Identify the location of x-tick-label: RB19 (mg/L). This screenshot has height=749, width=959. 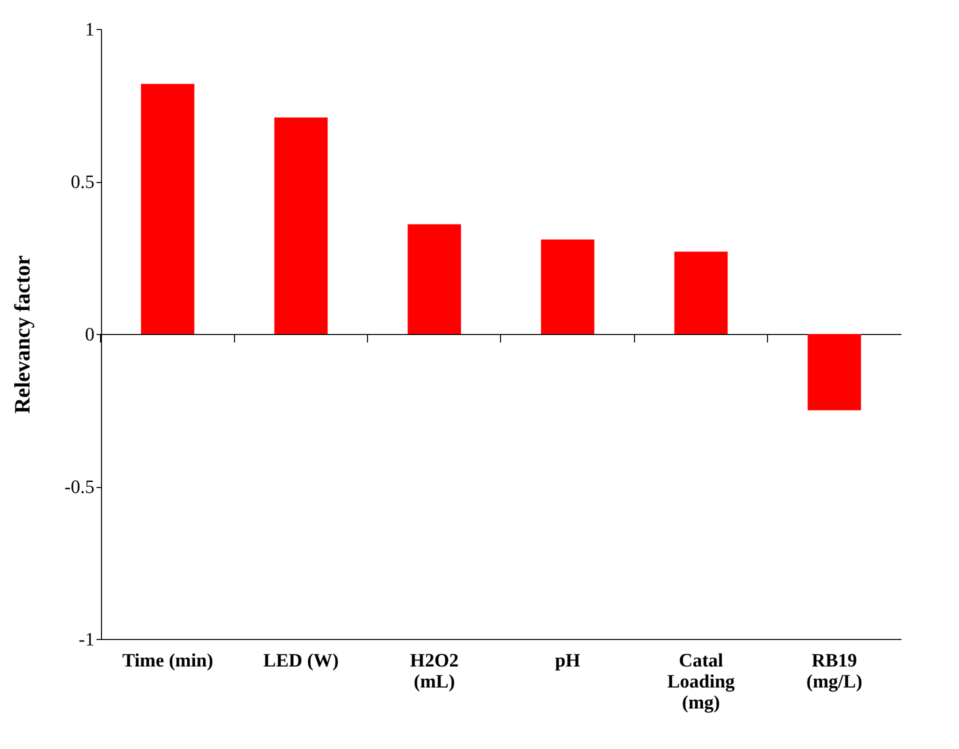
(834, 671).